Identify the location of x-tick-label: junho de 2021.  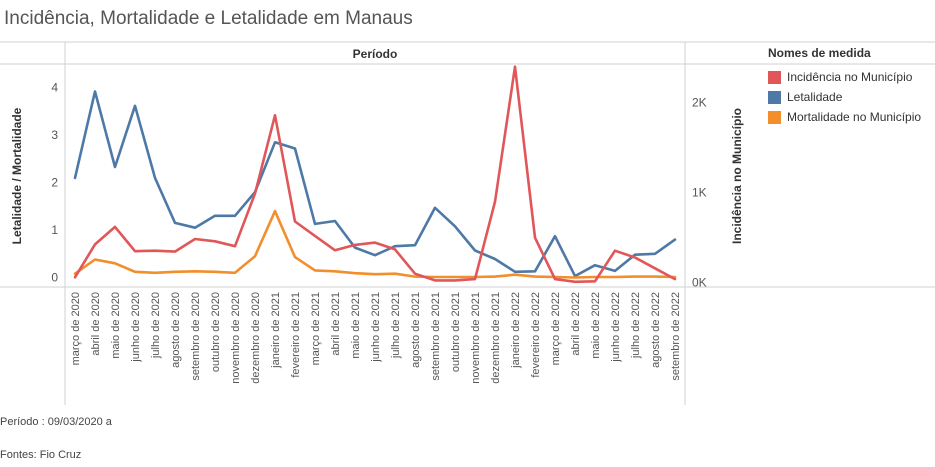
(376, 327).